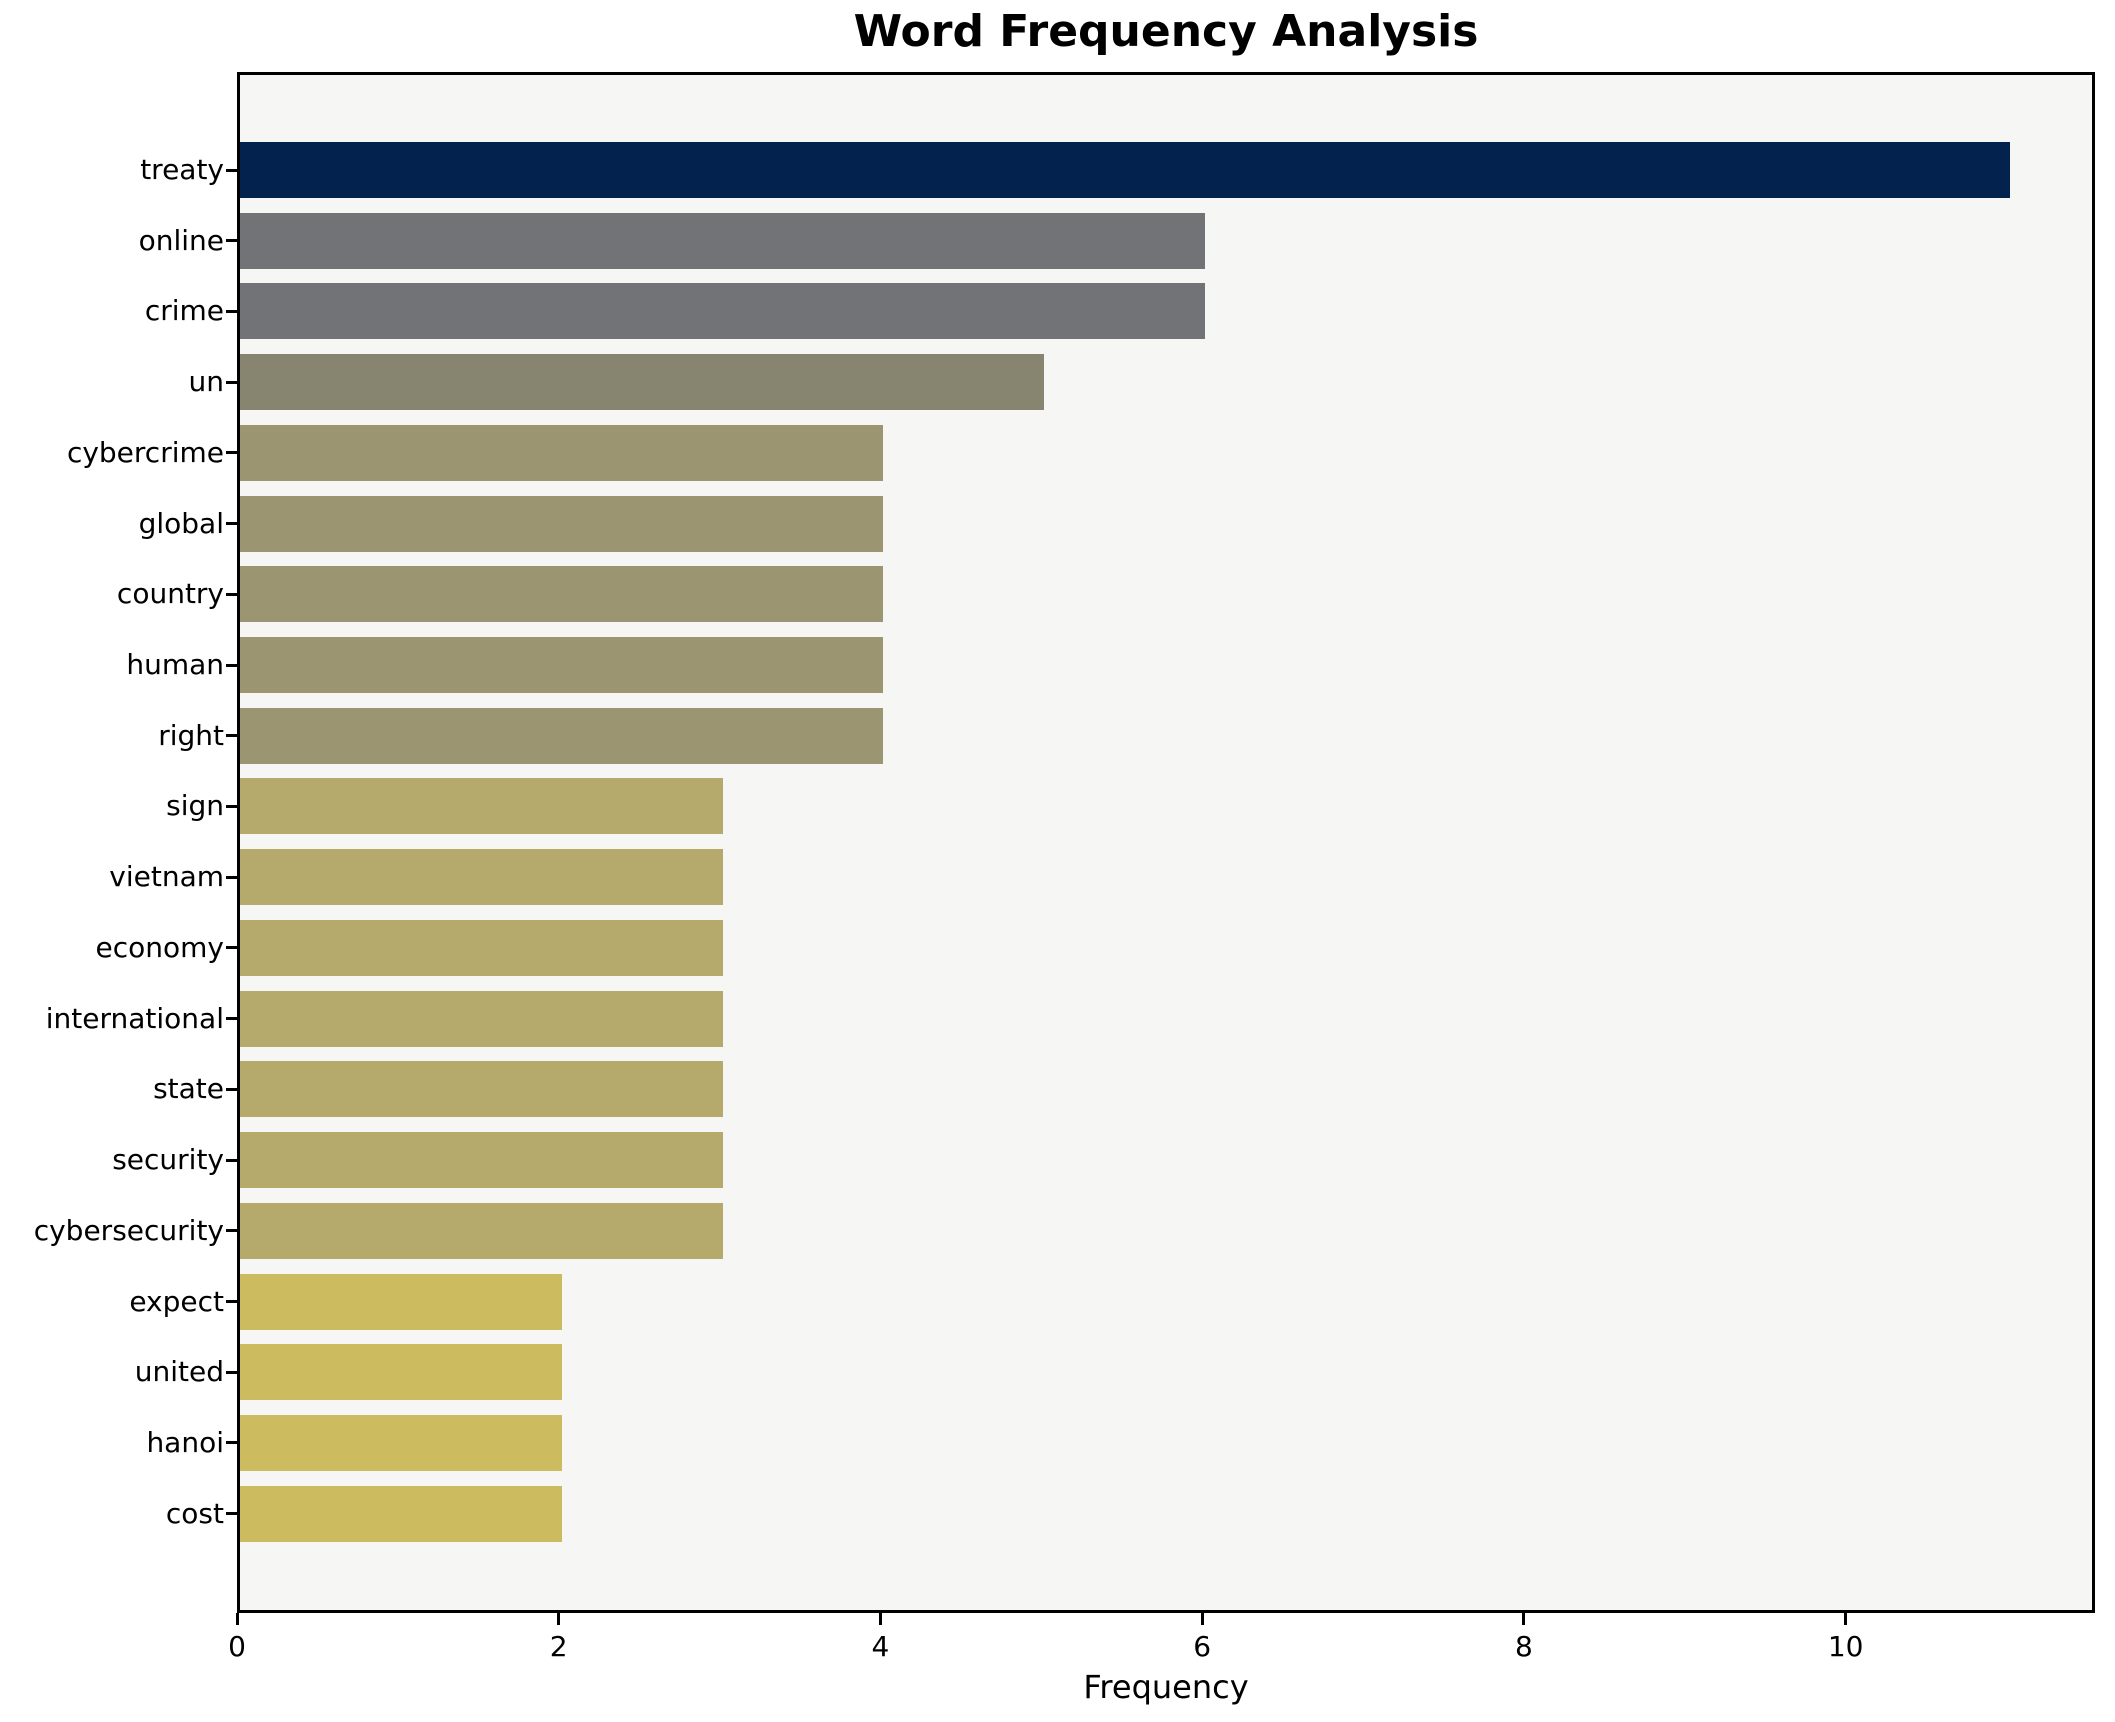 The image size is (2115, 1722). What do you see at coordinates (206, 382) in the screenshot?
I see `y-tick-label-un: un` at bounding box center [206, 382].